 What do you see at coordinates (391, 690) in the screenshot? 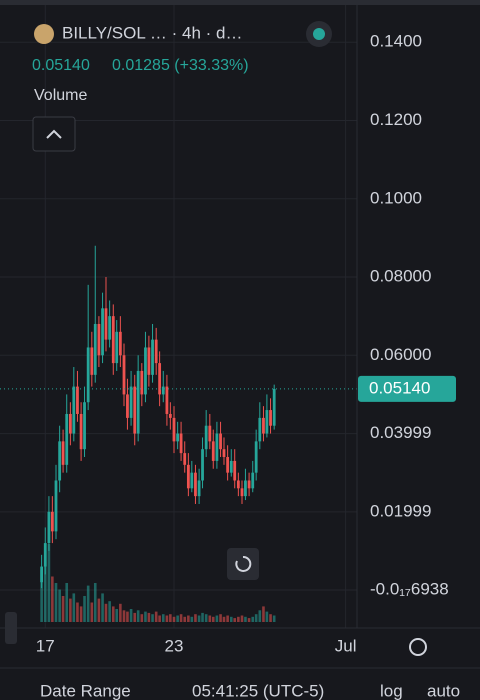
I see `log-toggle: log` at bounding box center [391, 690].